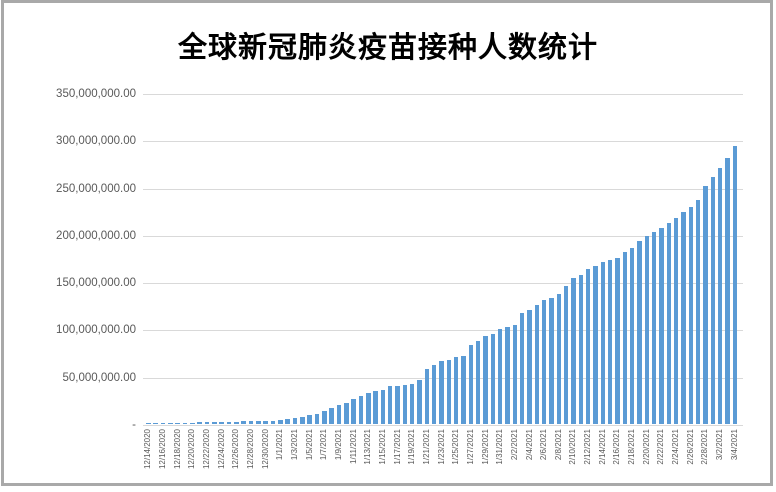 The image size is (776, 492). What do you see at coordinates (96, 188) in the screenshot?
I see `y-tick-label: 250,000,000.00` at bounding box center [96, 188].